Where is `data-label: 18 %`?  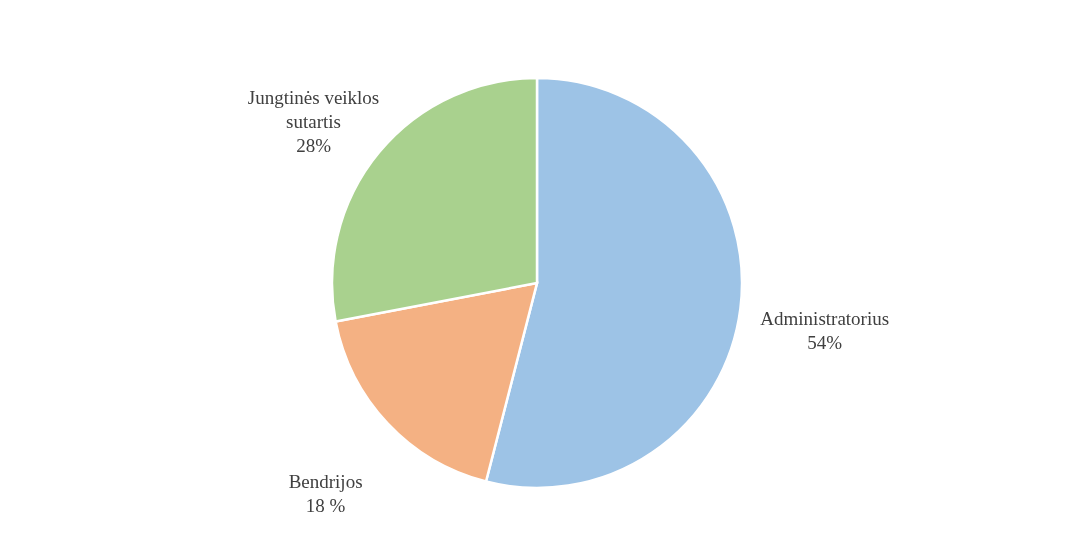
data-label: 18 % is located at coordinates (325, 505).